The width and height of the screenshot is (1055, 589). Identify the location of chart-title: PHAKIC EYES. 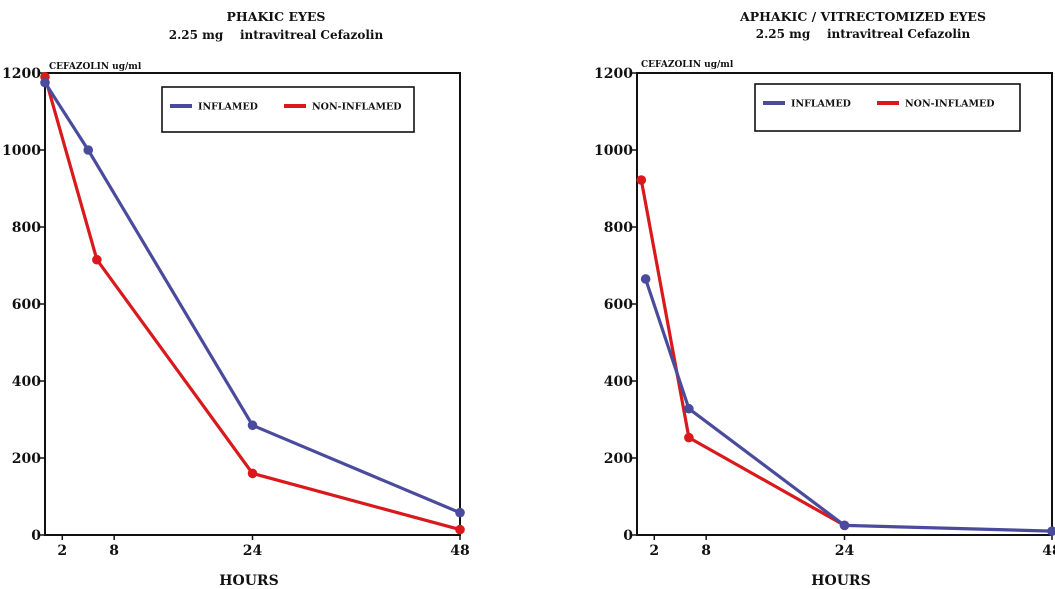
(276, 16).